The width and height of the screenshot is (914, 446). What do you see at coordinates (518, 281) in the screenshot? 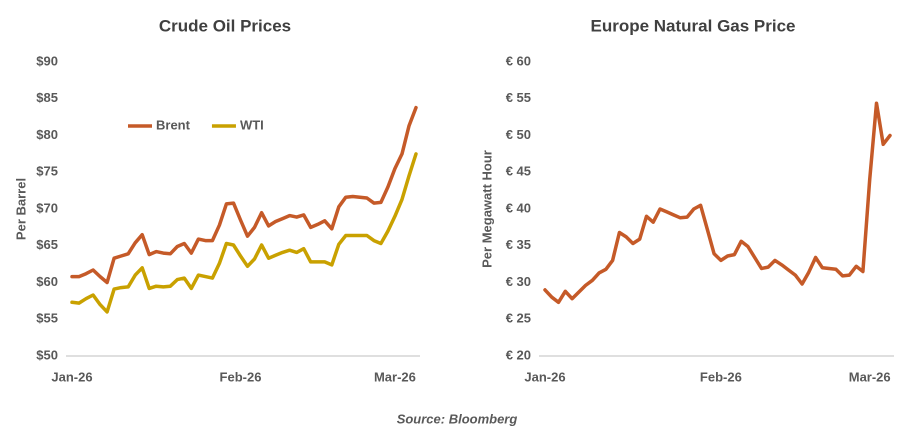
I see `y-tick-label: € 30` at bounding box center [518, 281].